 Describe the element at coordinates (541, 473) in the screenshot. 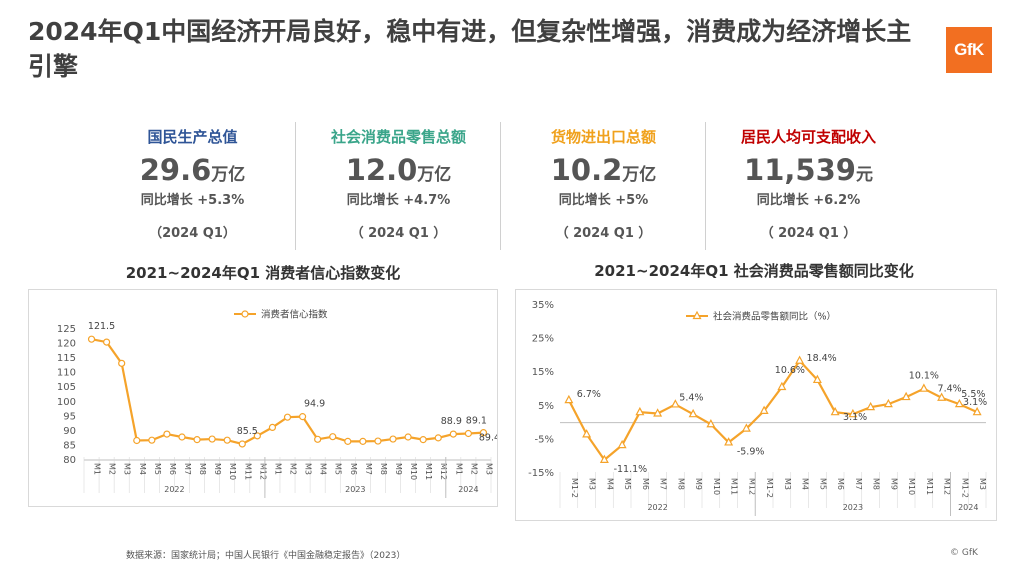

I see `y-tick-label: -15%` at that location.